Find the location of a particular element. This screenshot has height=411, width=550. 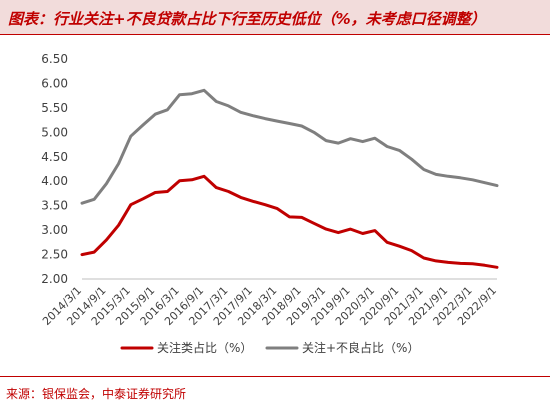

y-tick-label: 3.00 is located at coordinates (54, 230).